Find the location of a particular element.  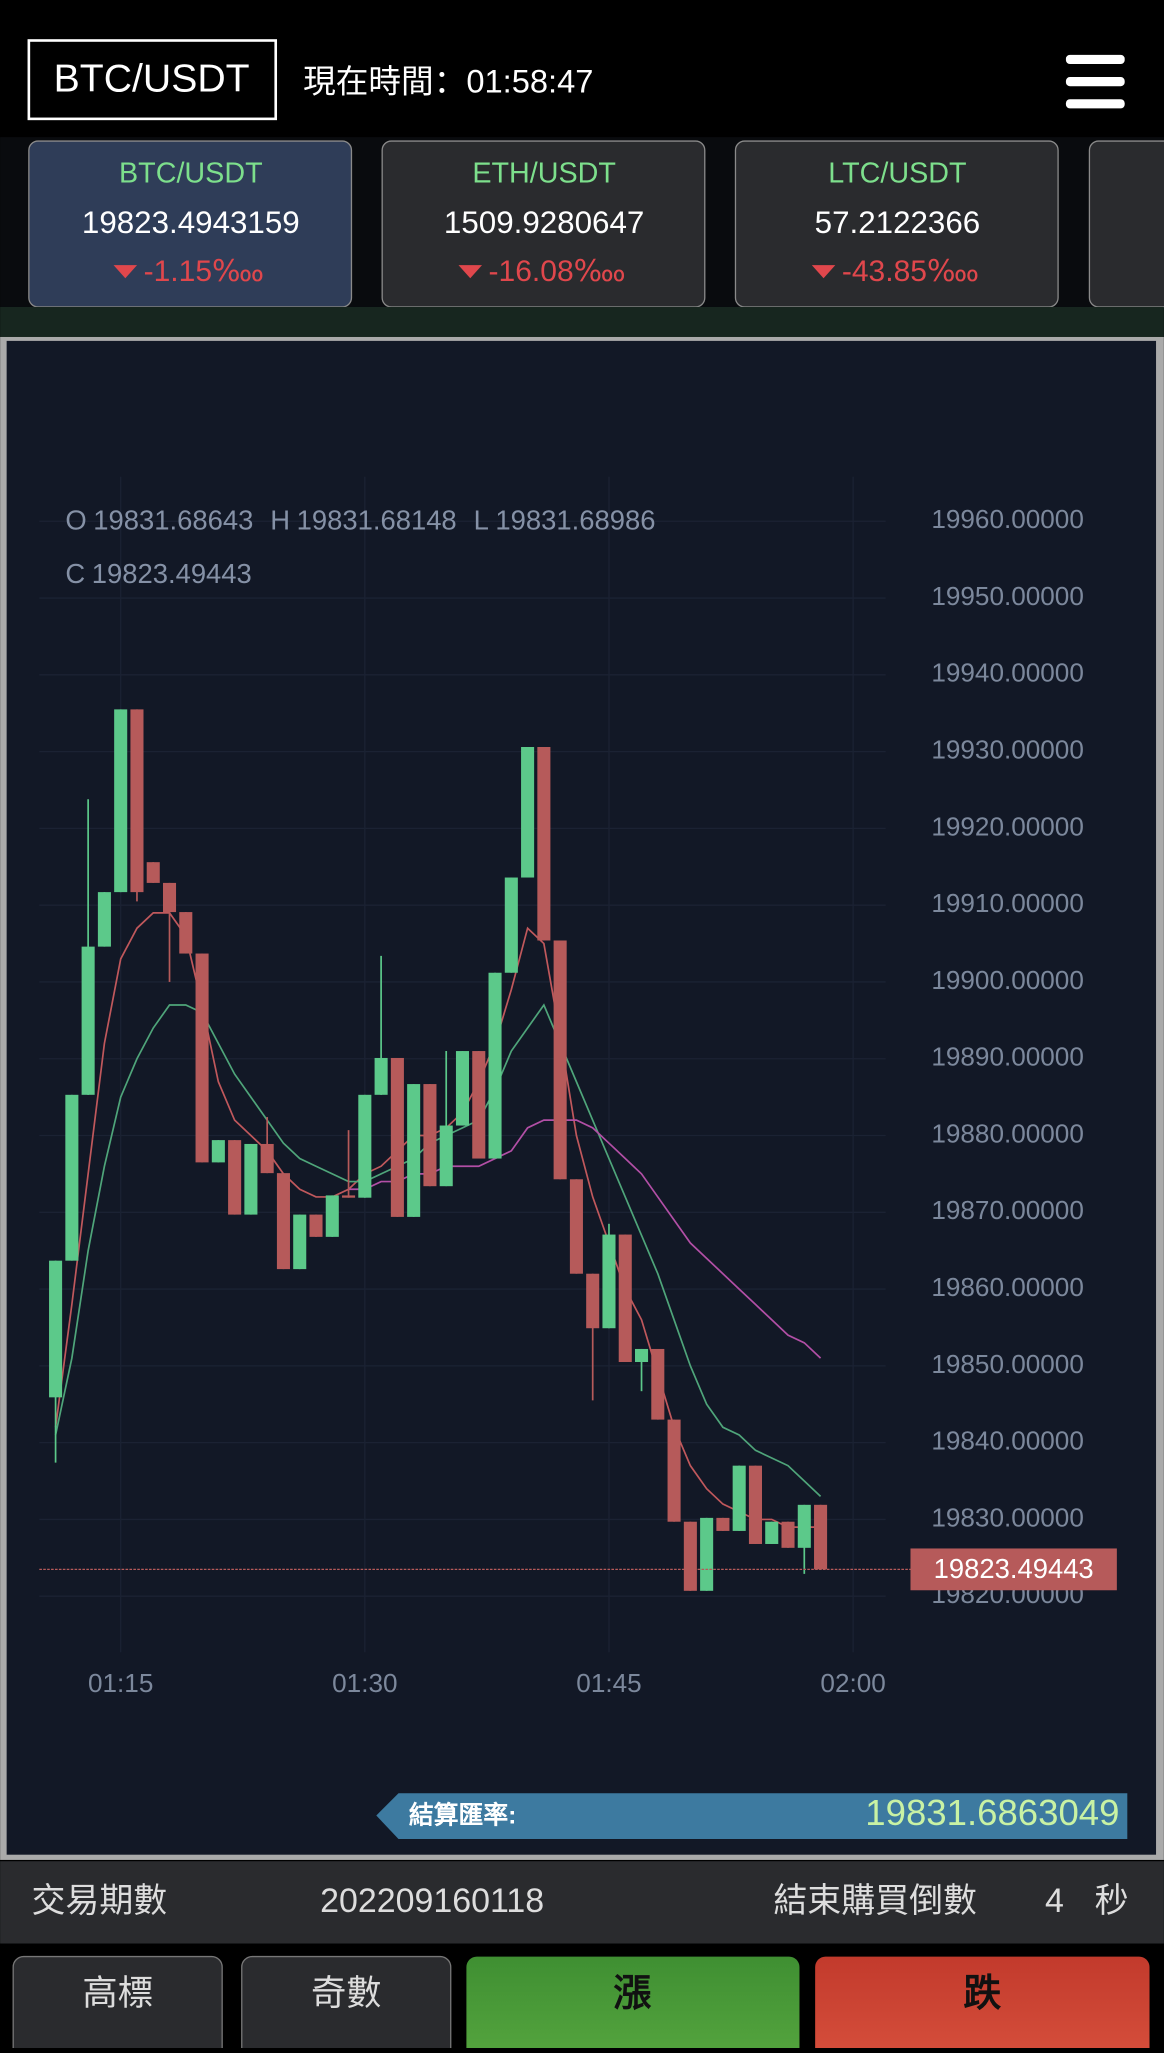

readout-value: 19831.68643 is located at coordinates (173, 520).